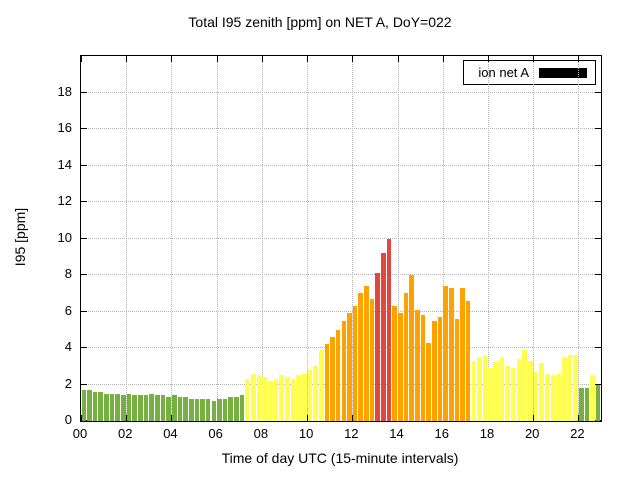 The width and height of the screenshot is (640, 480). I want to click on y-tick-label: 0, so click(68, 419).